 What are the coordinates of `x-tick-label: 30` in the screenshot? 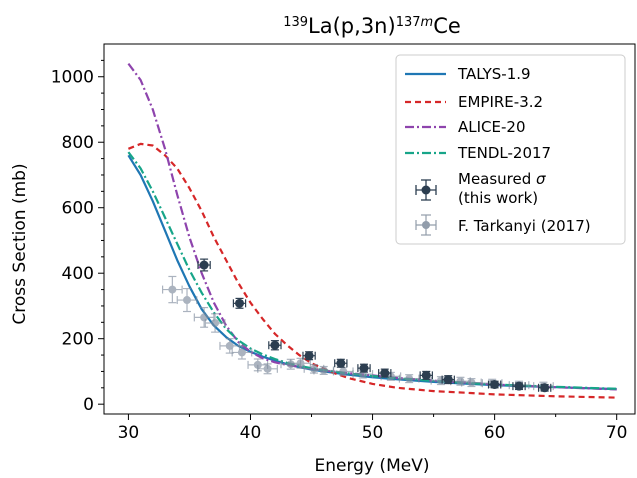 It's located at (129, 433).